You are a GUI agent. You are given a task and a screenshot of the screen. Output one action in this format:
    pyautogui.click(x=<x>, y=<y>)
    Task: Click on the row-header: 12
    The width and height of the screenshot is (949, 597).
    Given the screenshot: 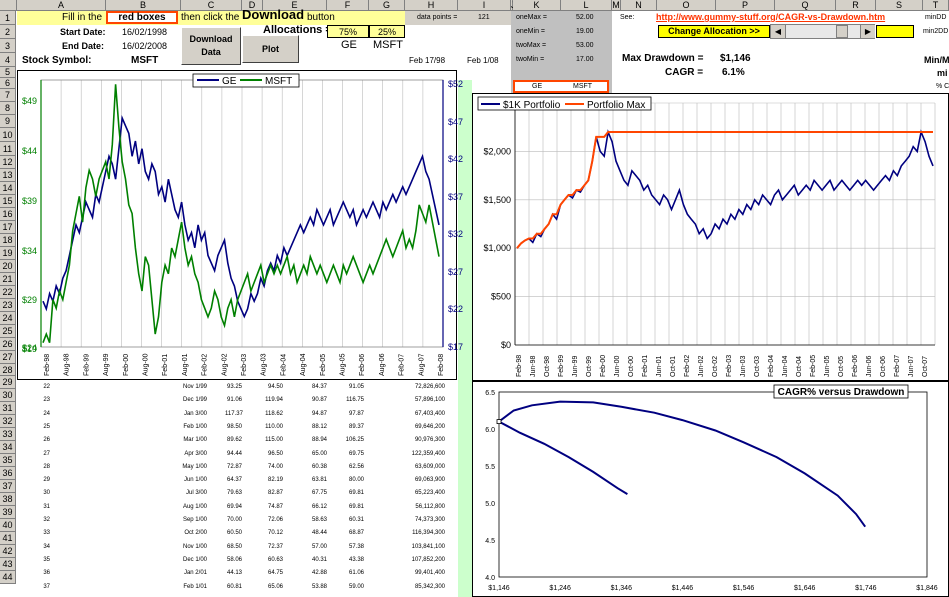 What is the action you would take?
    pyautogui.click(x=8, y=162)
    